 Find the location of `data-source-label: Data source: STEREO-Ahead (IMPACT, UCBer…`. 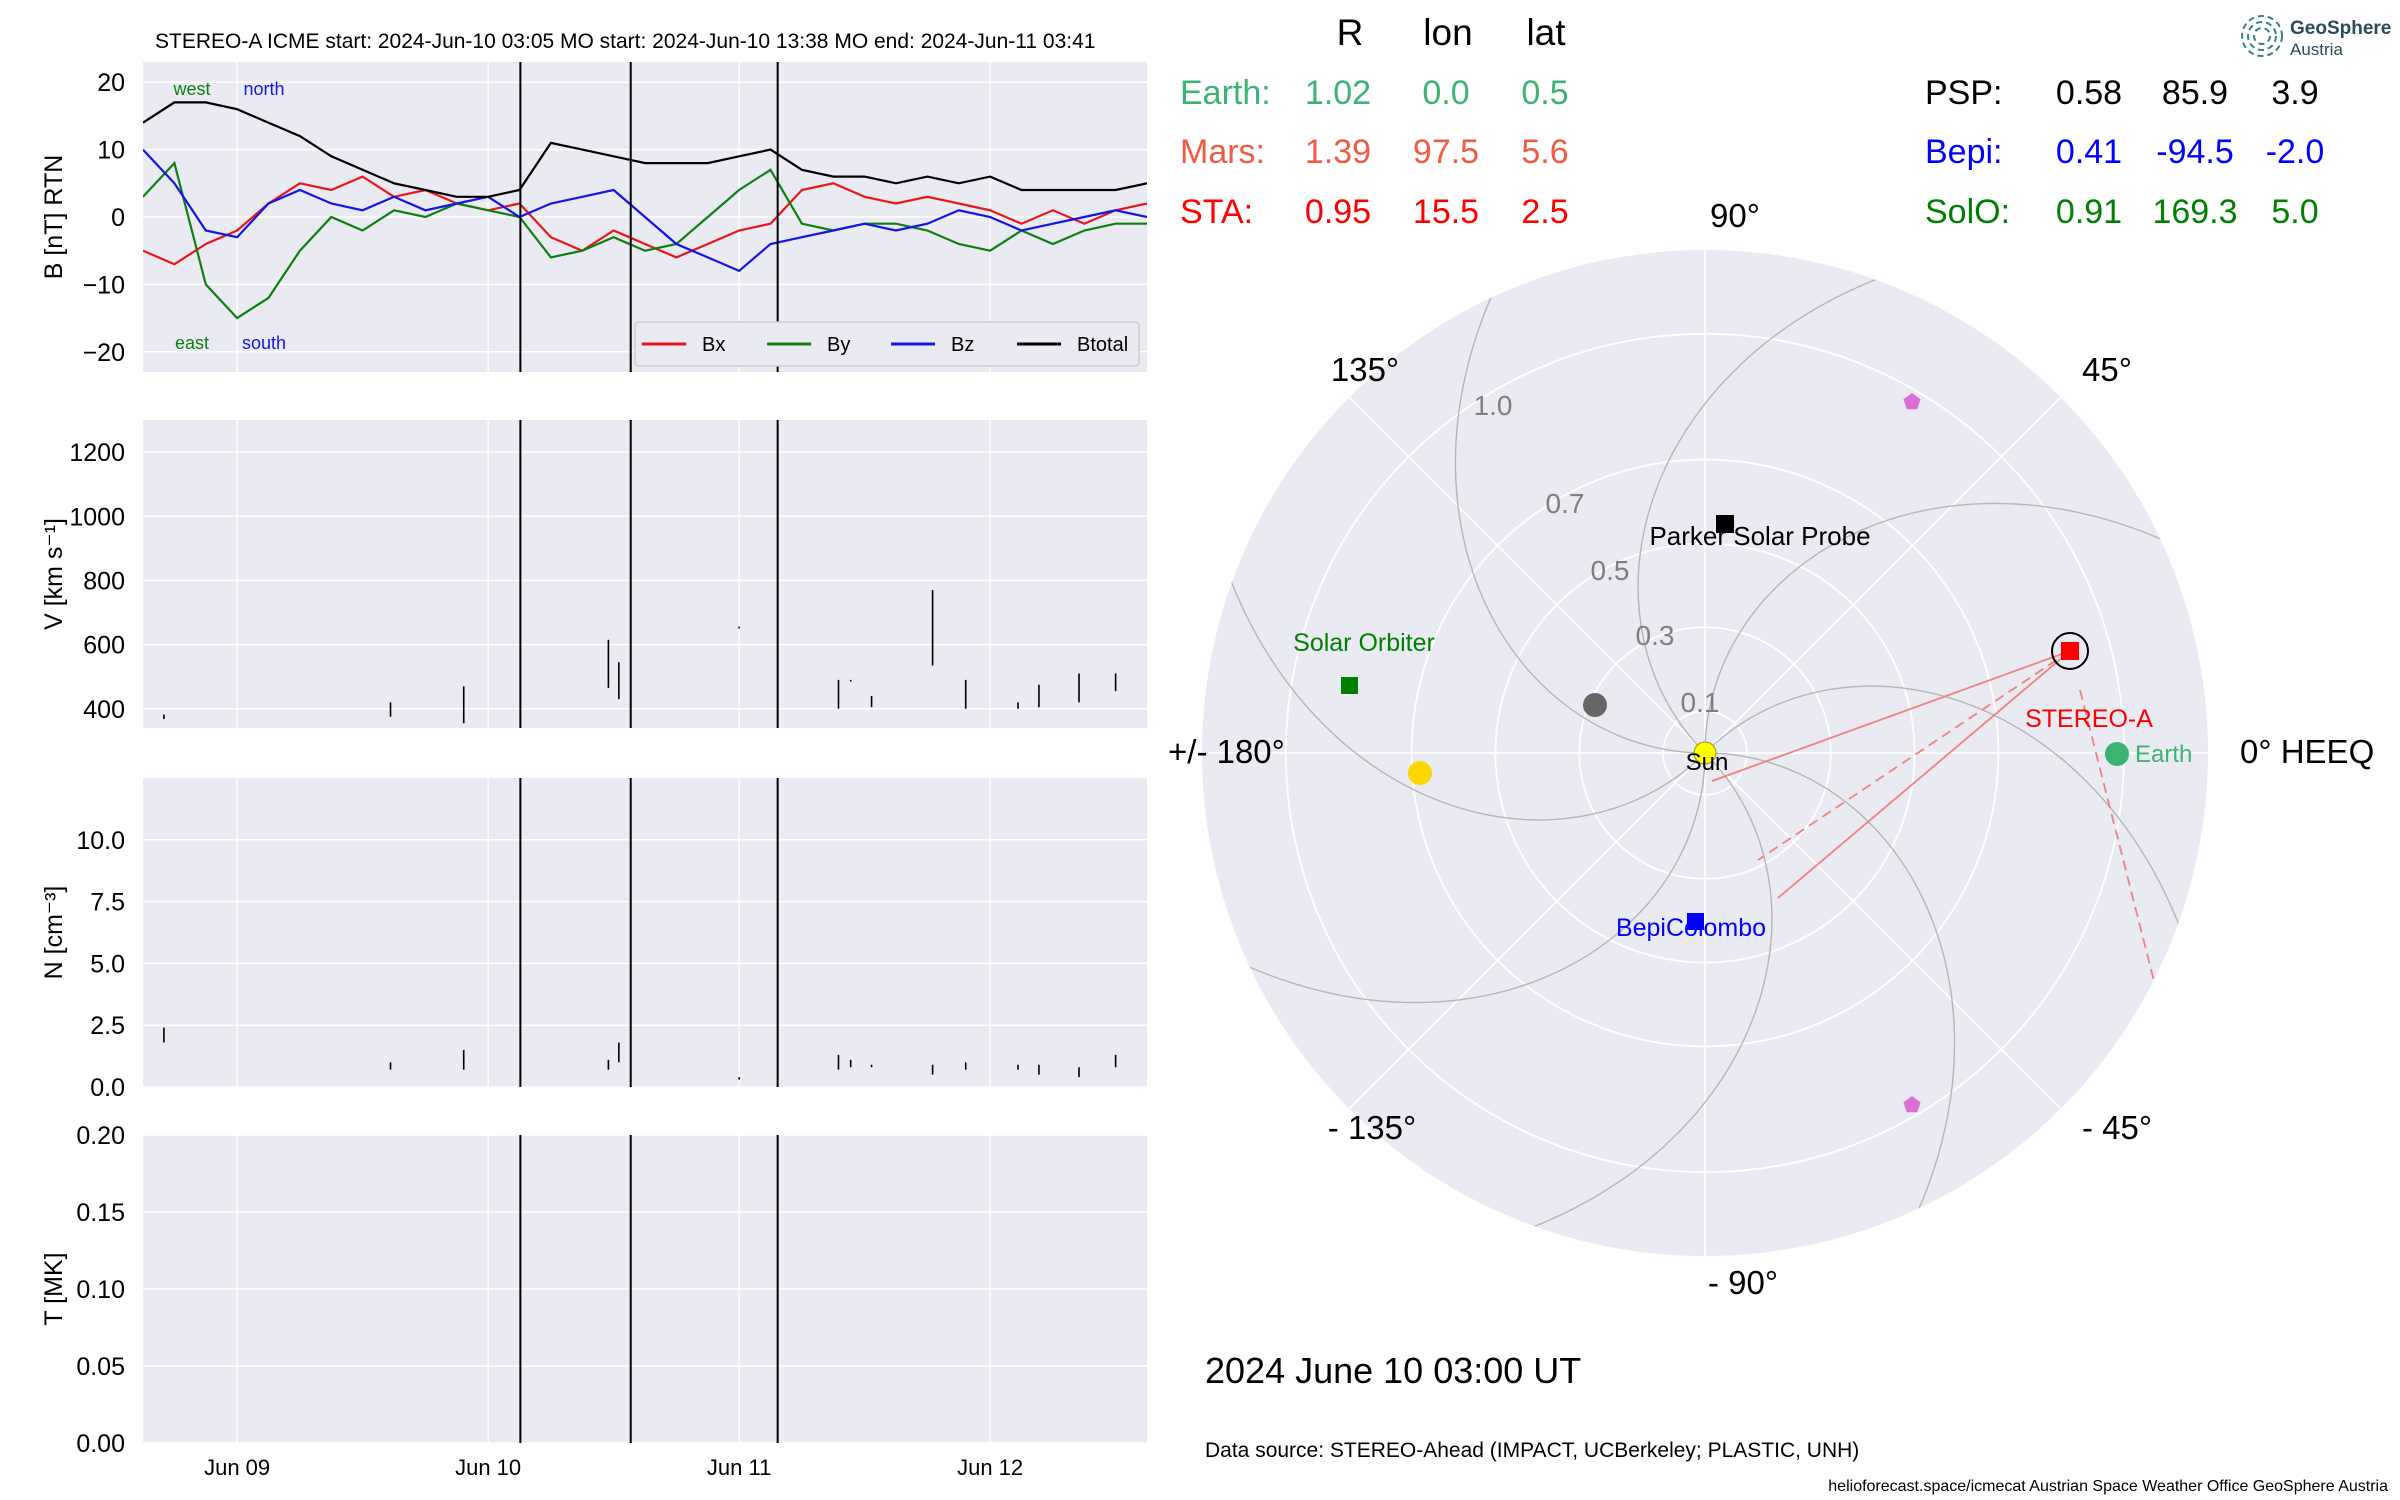

data-source-label: Data source: STEREO-Ahead (IMPACT, UCBer… is located at coordinates (1532, 1450).